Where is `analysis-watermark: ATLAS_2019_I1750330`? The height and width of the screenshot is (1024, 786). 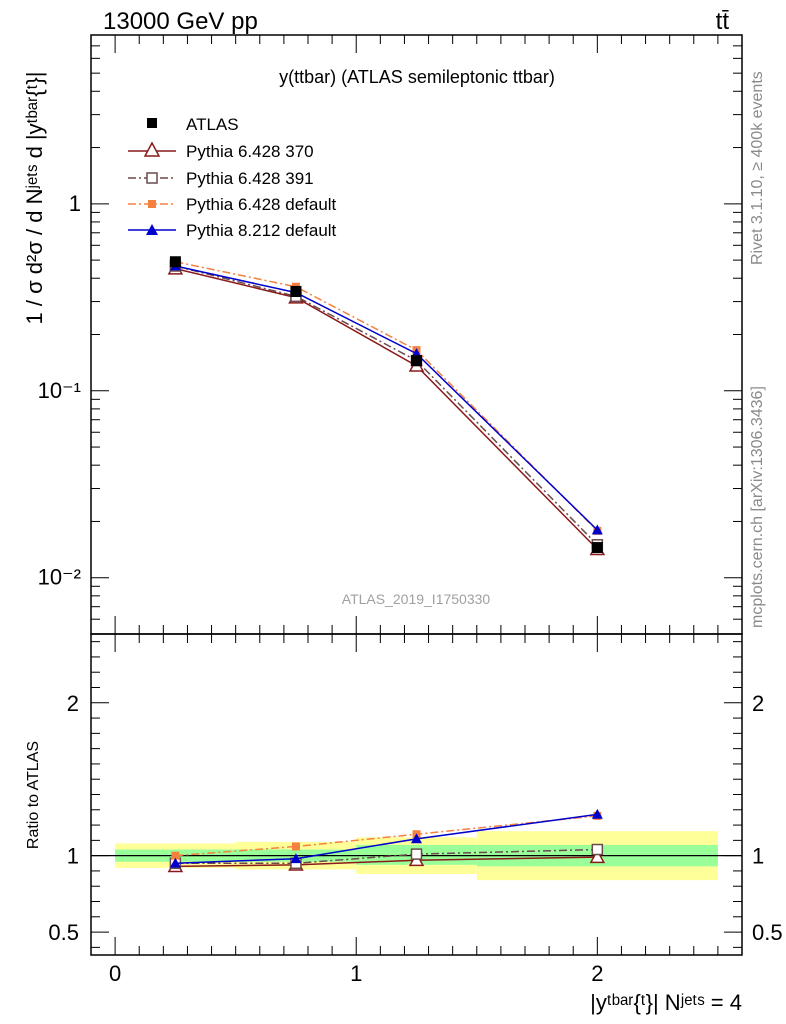 analysis-watermark: ATLAS_2019_I1750330 is located at coordinates (416, 599).